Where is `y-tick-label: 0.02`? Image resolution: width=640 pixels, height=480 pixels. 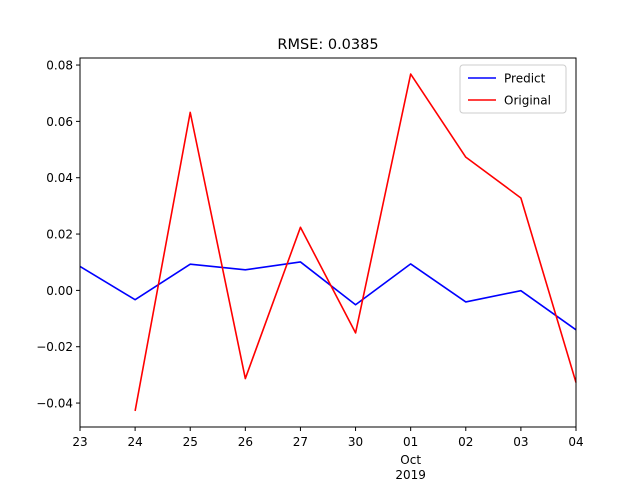 y-tick-label: 0.02 is located at coordinates (59, 235).